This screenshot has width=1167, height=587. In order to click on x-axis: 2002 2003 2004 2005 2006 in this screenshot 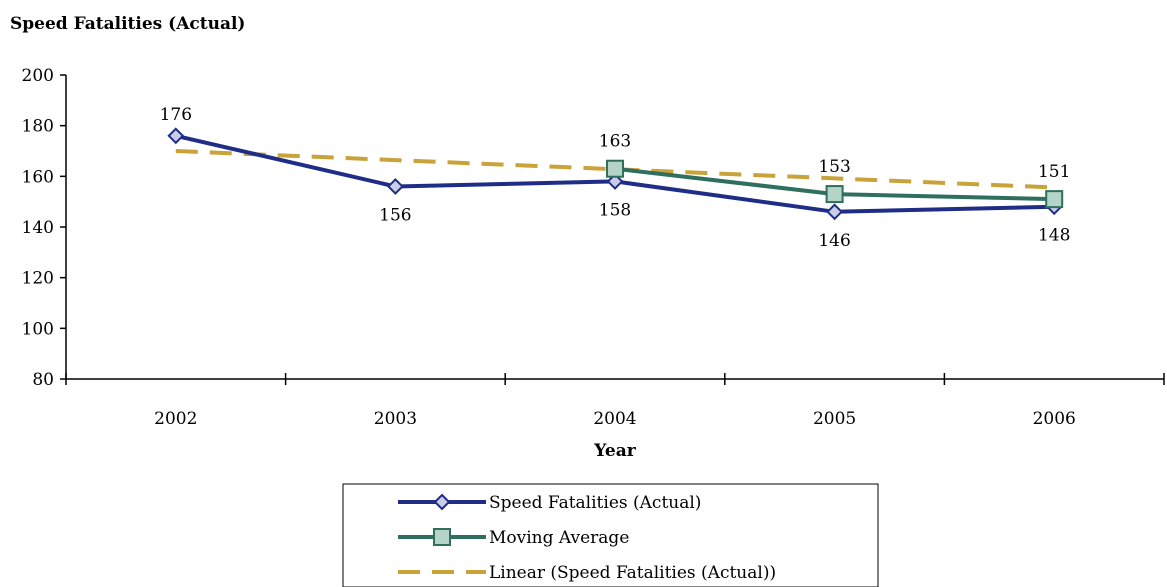, I will do `click(615, 401)`.